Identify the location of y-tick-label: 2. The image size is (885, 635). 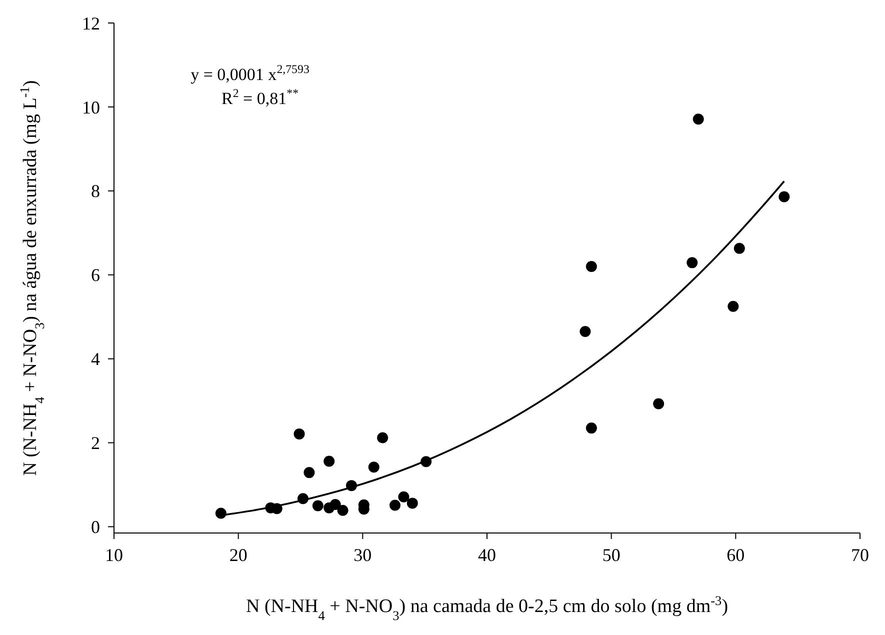
(95, 443).